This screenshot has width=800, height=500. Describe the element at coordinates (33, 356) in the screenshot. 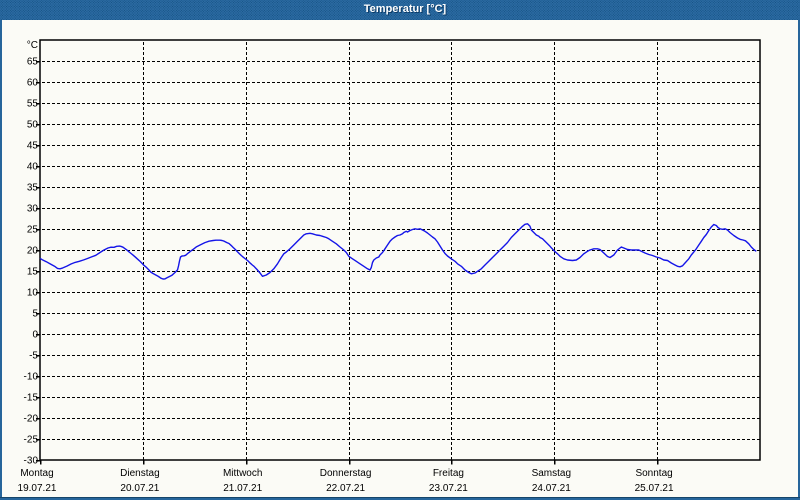

I see `svg-text: -5` at that location.